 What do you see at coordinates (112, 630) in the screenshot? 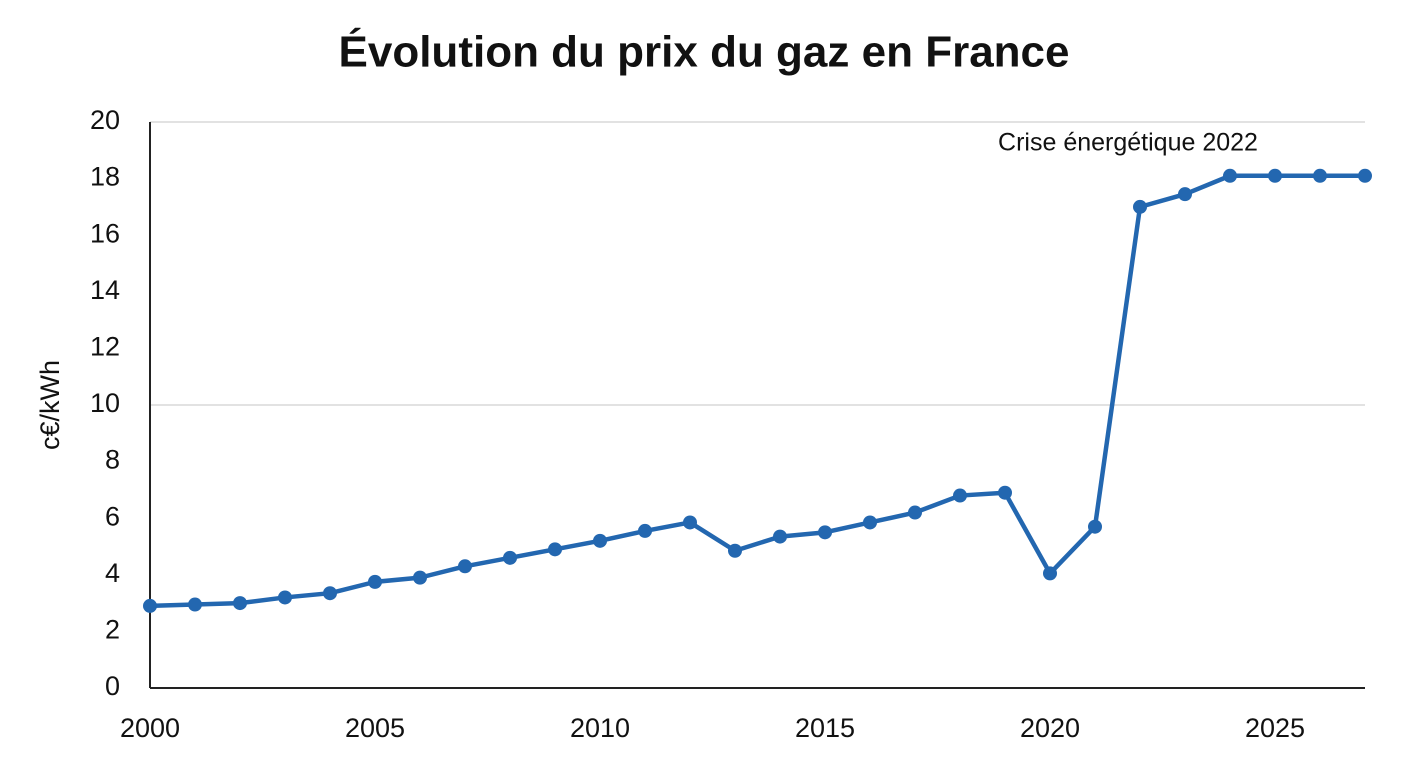
I see `y-tick-label: 2` at bounding box center [112, 630].